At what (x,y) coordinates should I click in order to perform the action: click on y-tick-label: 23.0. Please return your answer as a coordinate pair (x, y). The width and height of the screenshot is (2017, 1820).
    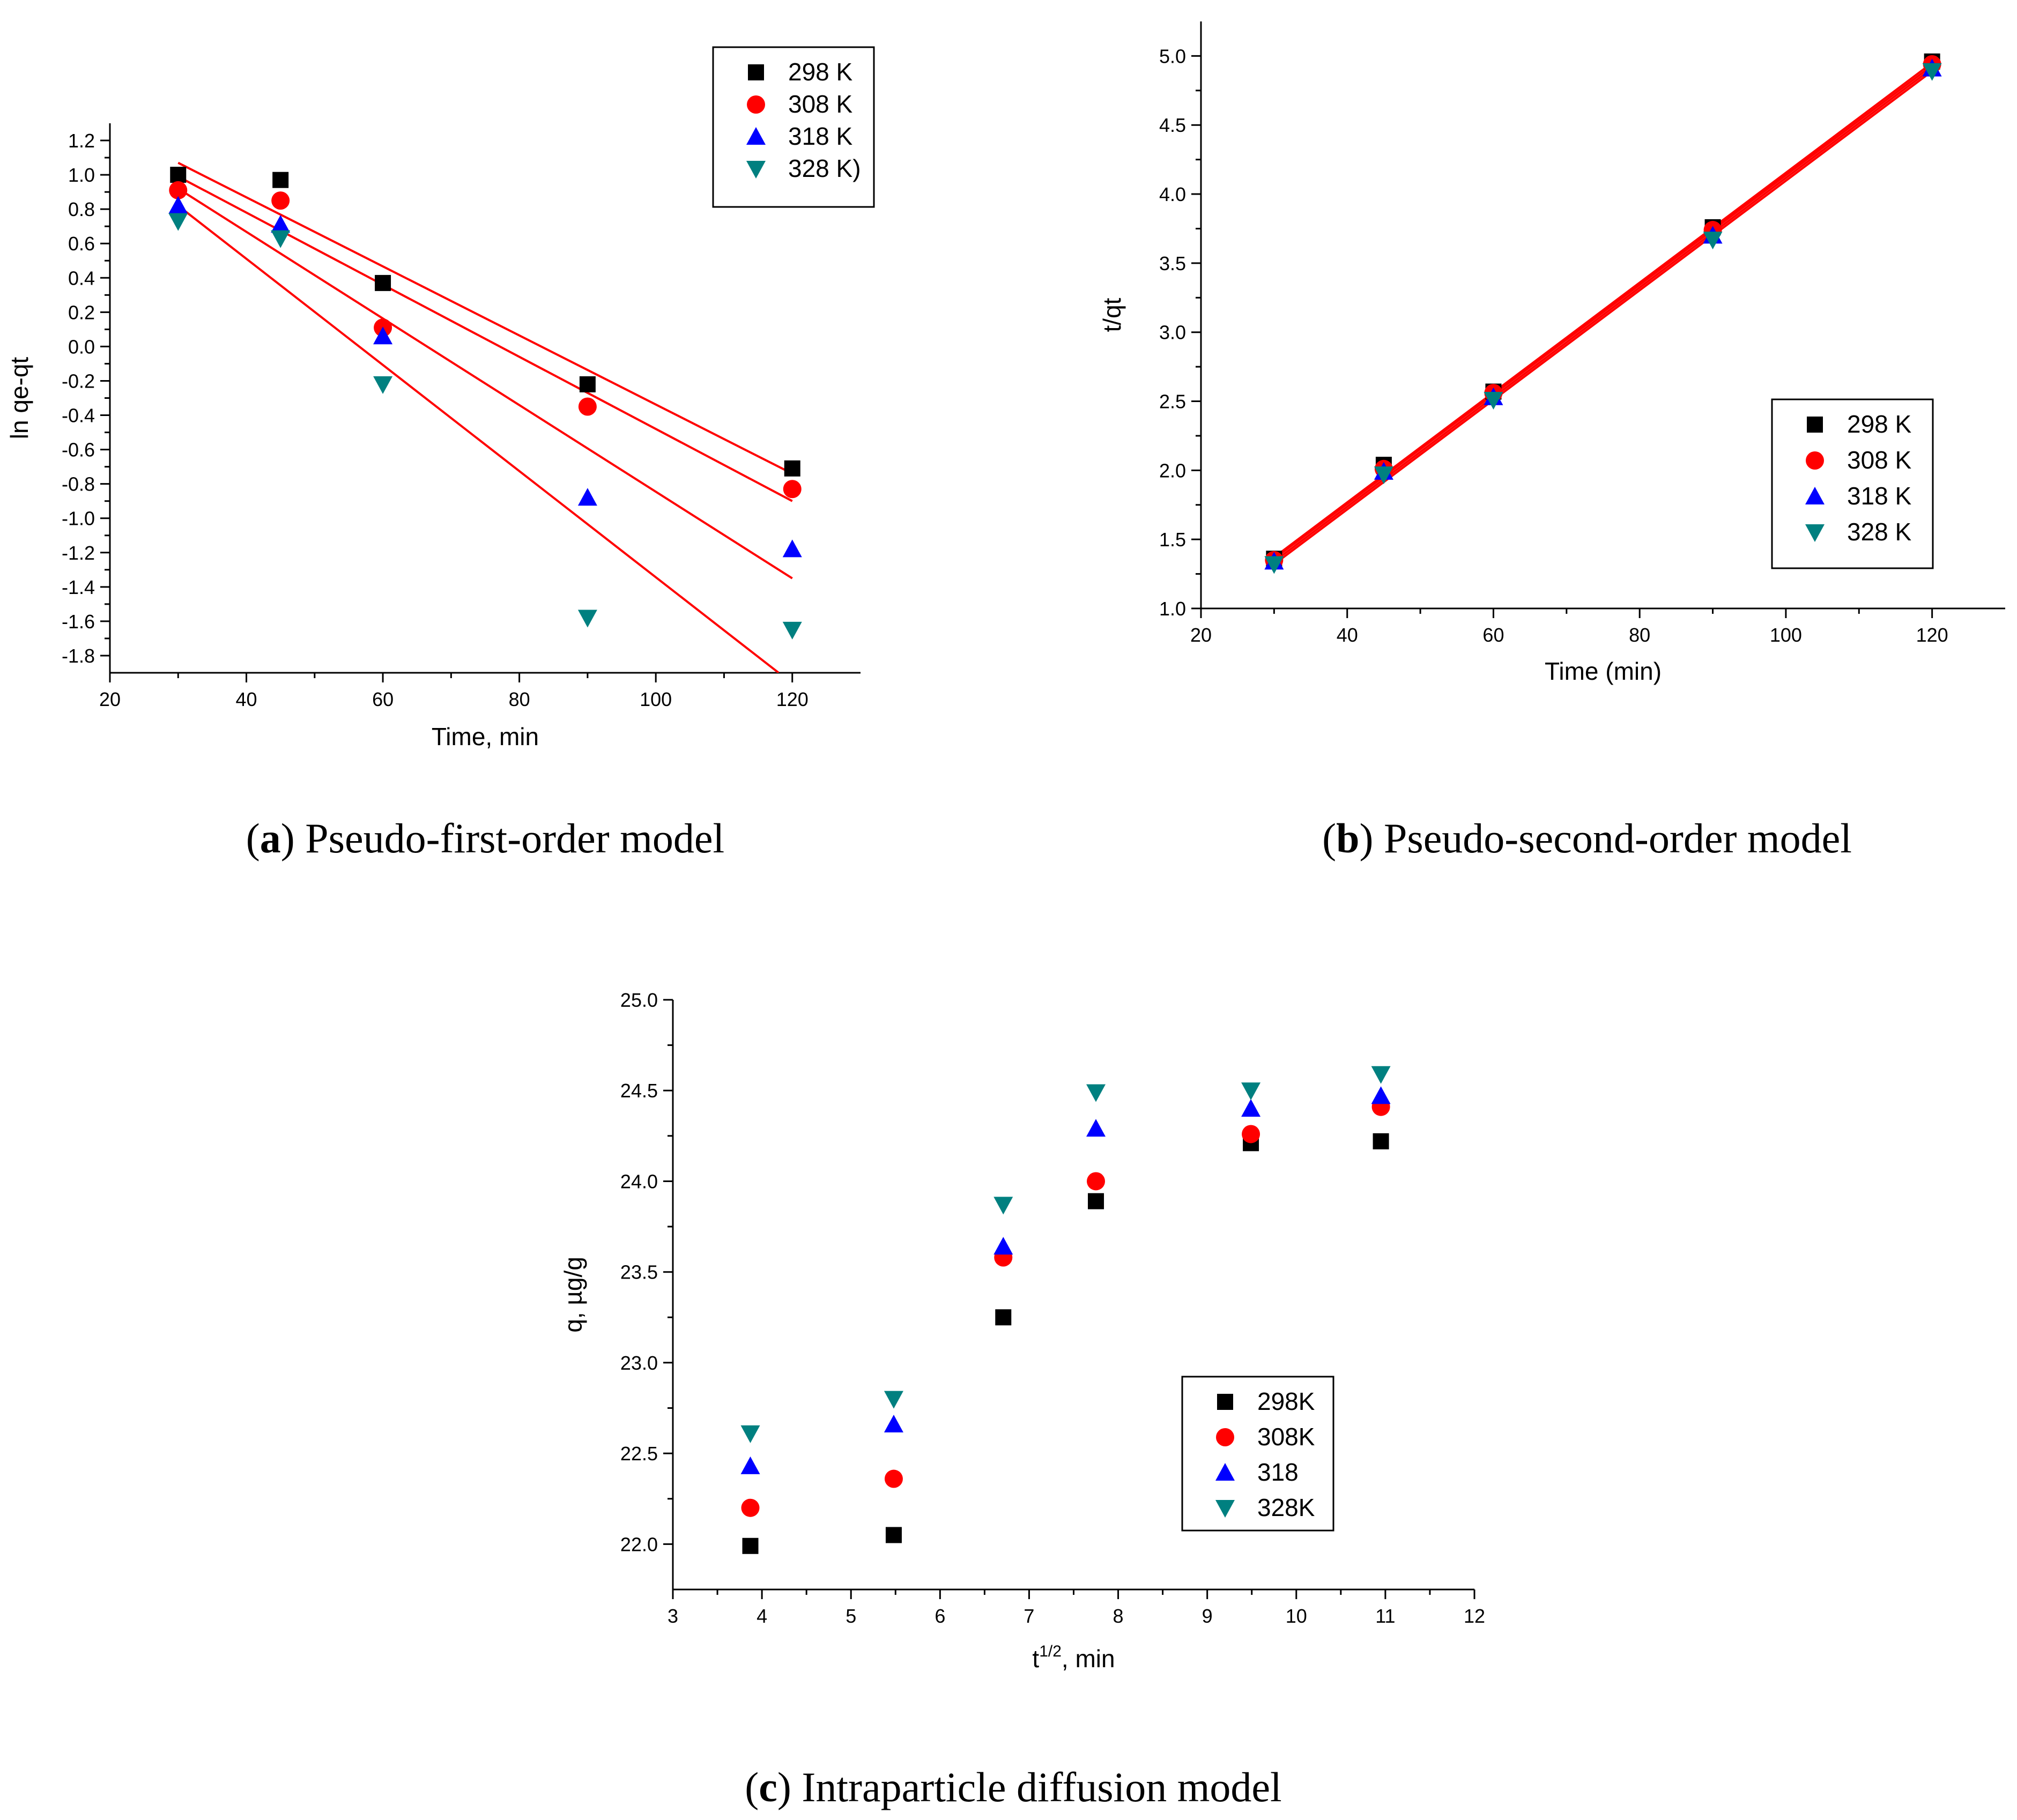
    Looking at the image, I should click on (639, 1363).